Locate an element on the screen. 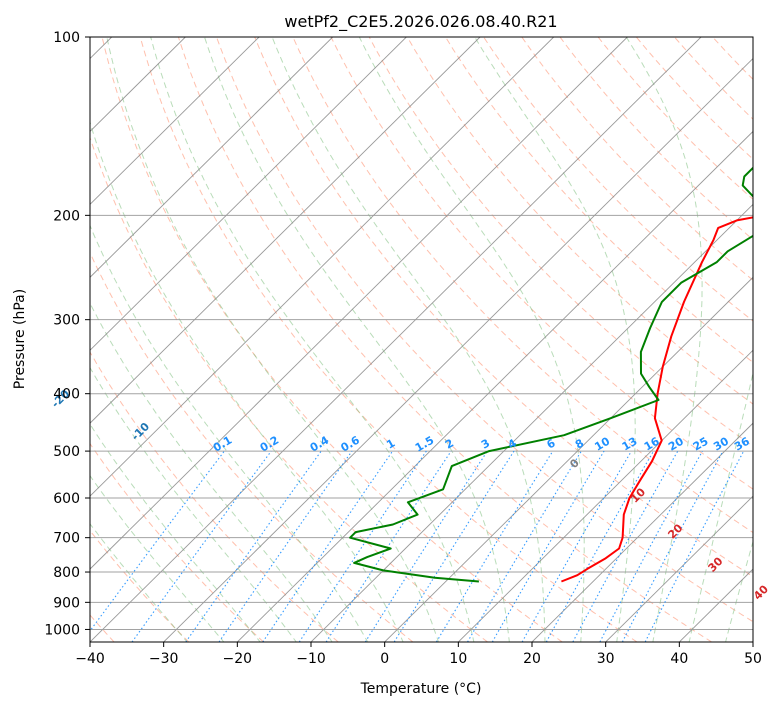  x-tick-label: −30 is located at coordinates (164, 659).